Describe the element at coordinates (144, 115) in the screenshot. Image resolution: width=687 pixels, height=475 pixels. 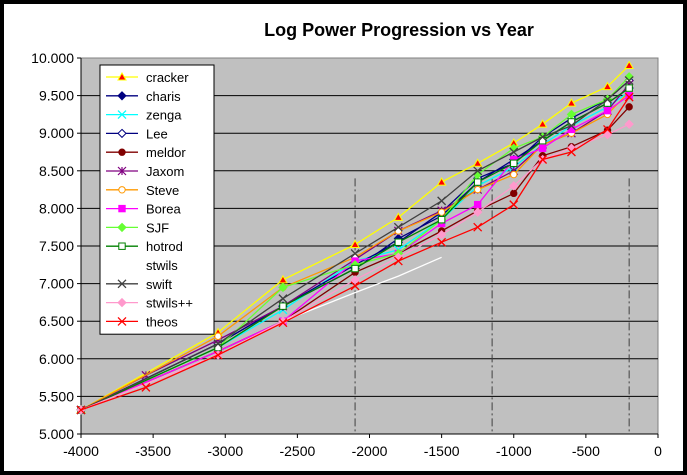
I see `legend-item: zenga` at that location.